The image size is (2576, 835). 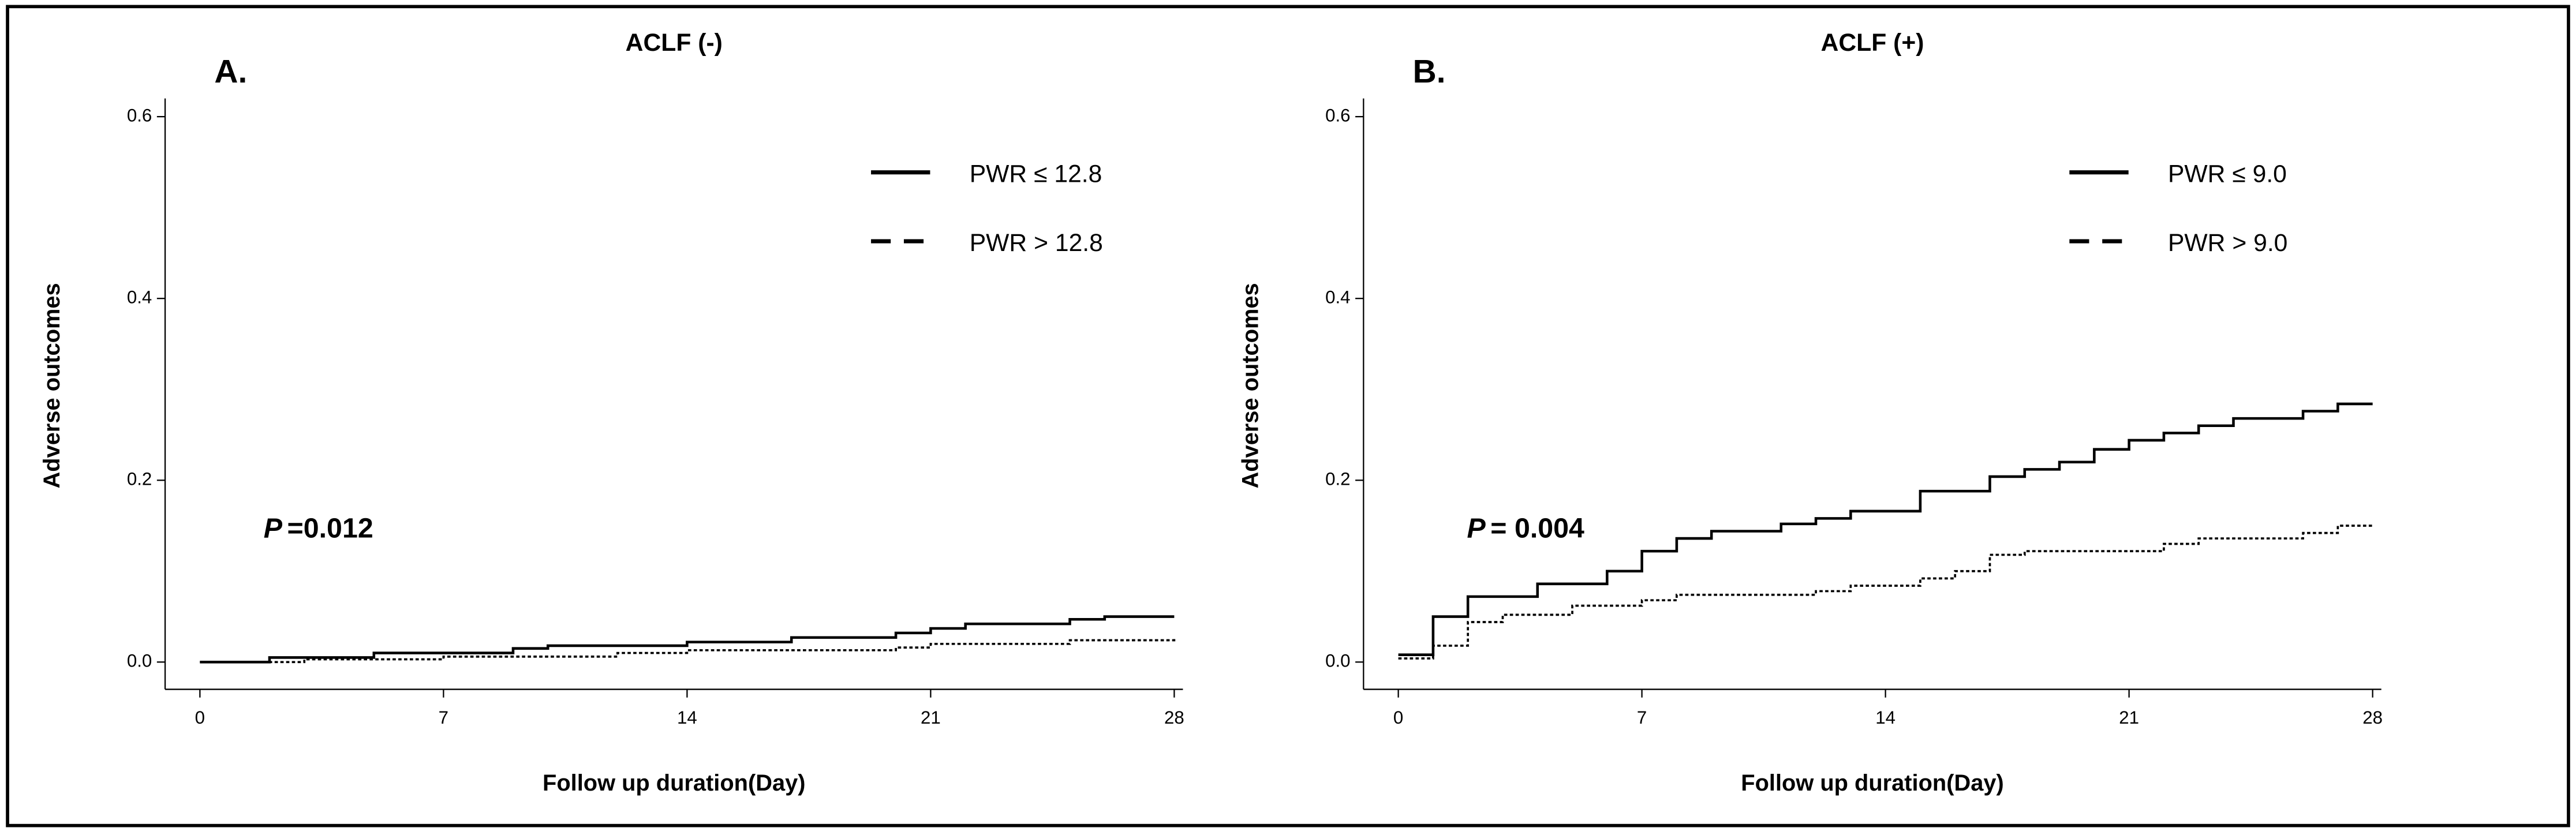 What do you see at coordinates (1872, 43) in the screenshot?
I see `chart-title: ACLF (+)` at bounding box center [1872, 43].